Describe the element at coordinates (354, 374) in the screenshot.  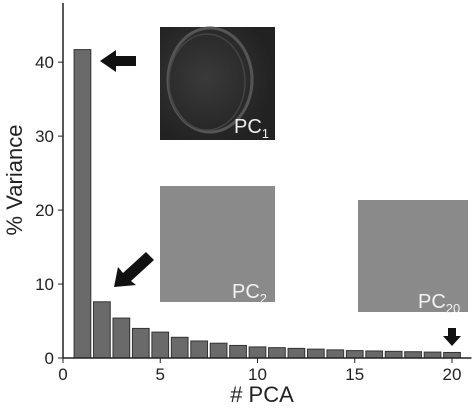
I see `x-tick-label: 15` at that location.